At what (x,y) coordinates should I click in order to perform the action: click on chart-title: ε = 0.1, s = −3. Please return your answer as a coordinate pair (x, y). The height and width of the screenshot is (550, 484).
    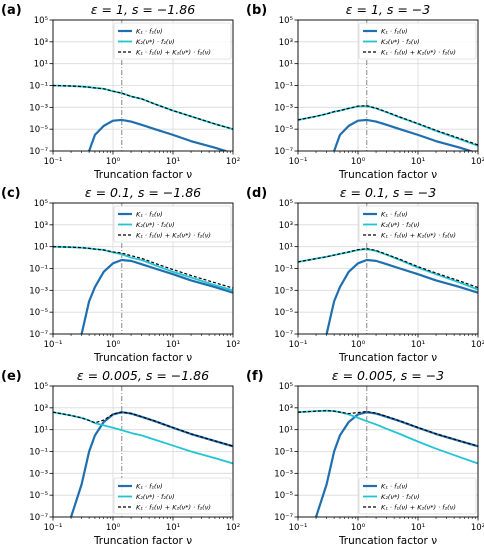
    Looking at the image, I should click on (388, 192).